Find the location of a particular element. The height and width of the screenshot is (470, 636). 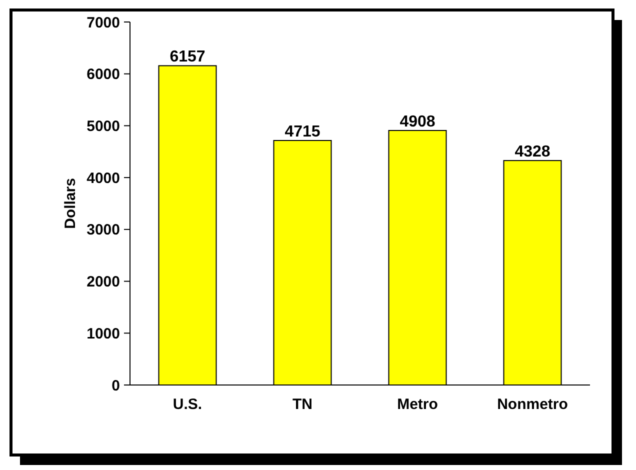

x-tick-label: TN is located at coordinates (302, 404).